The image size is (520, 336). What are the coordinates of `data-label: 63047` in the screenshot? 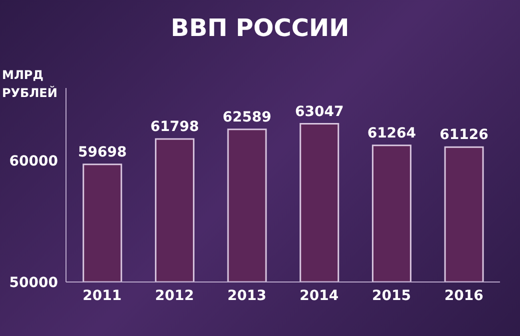 It's located at (319, 112).